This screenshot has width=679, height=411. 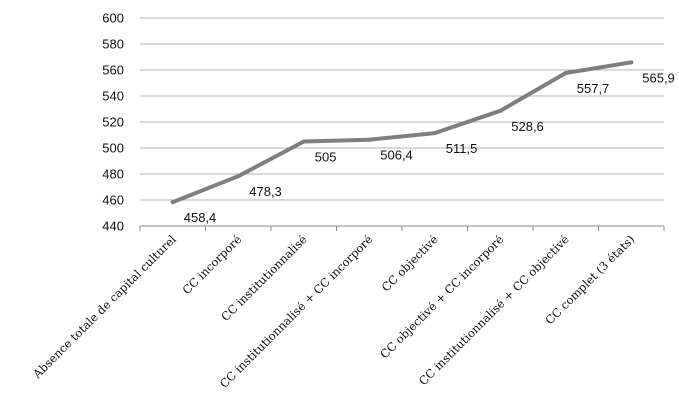 I want to click on y-tick-label: 500, so click(x=113, y=148).